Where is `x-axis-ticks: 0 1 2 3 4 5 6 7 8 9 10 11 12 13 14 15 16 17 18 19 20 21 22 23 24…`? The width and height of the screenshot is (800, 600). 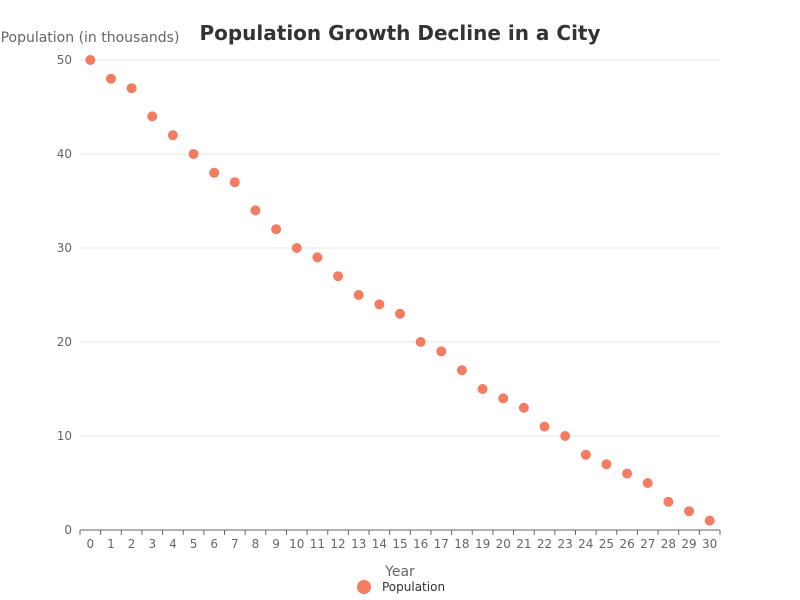 x-axis-ticks: 0 1 2 3 4 5 6 7 8 9 10 11 12 13 14 15 16 17 18 19 20 21 22 23 24… is located at coordinates (402, 544).